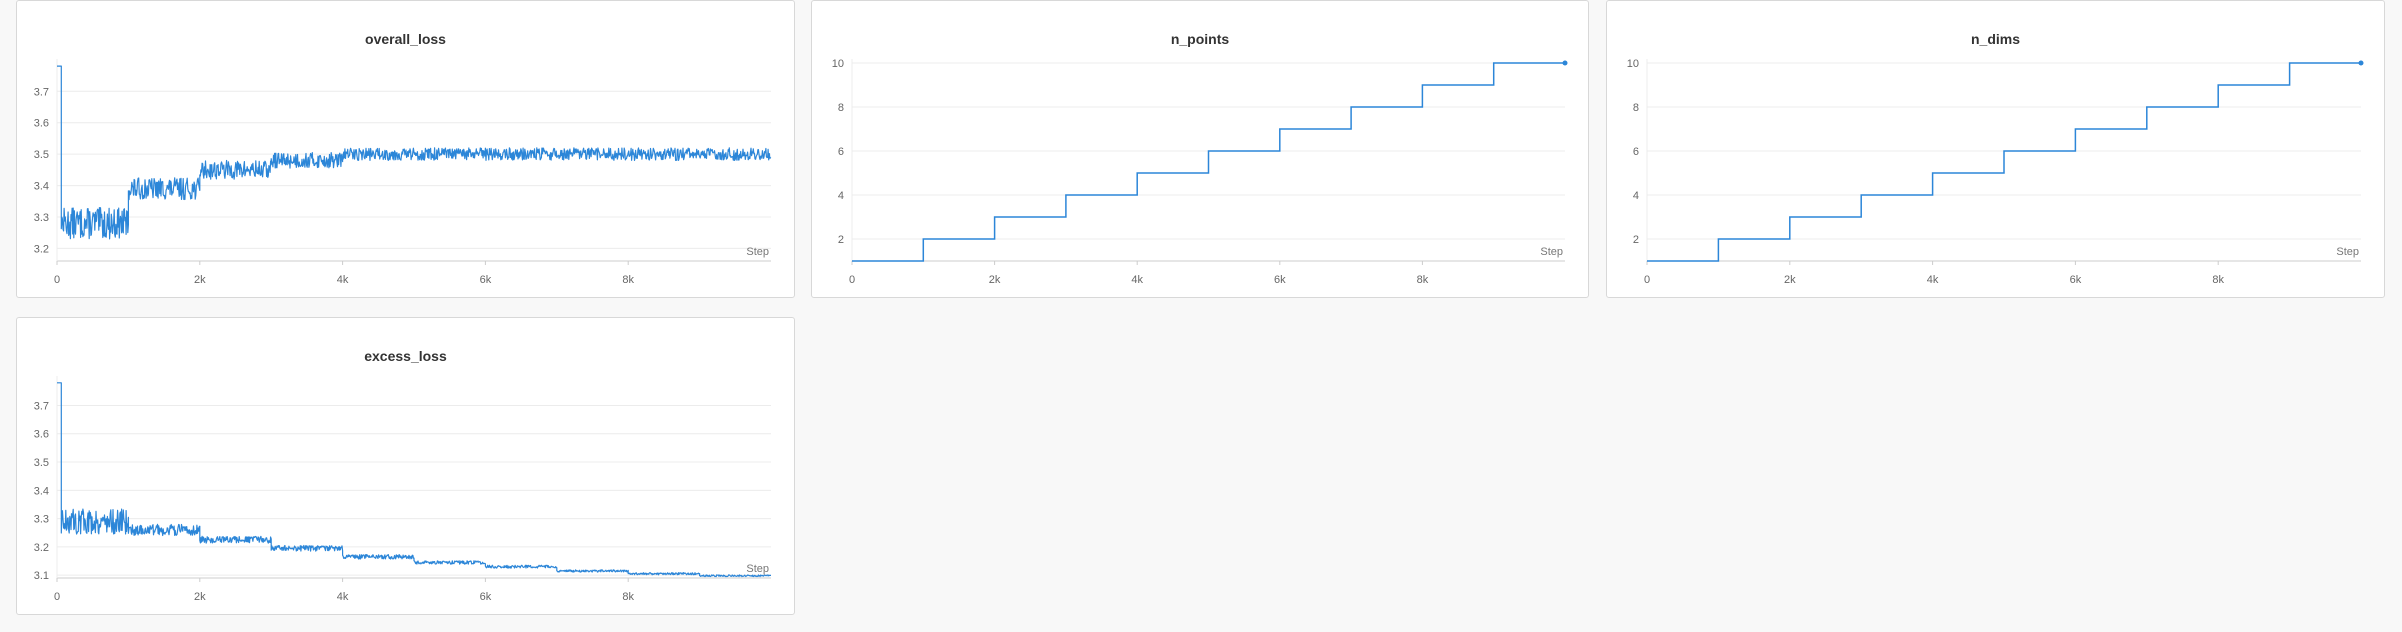  Describe the element at coordinates (405, 39) in the screenshot. I see `chart-title: overall_loss` at that location.